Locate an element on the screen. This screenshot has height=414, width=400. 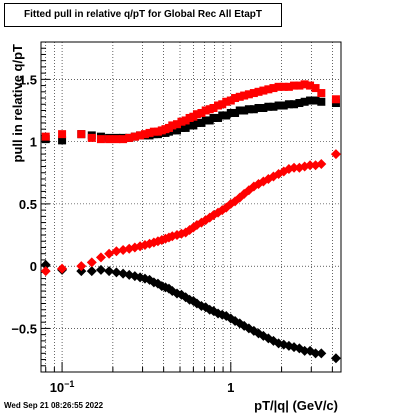
y-axis-label: pull in relative q/pT is located at coordinates (17, 103).